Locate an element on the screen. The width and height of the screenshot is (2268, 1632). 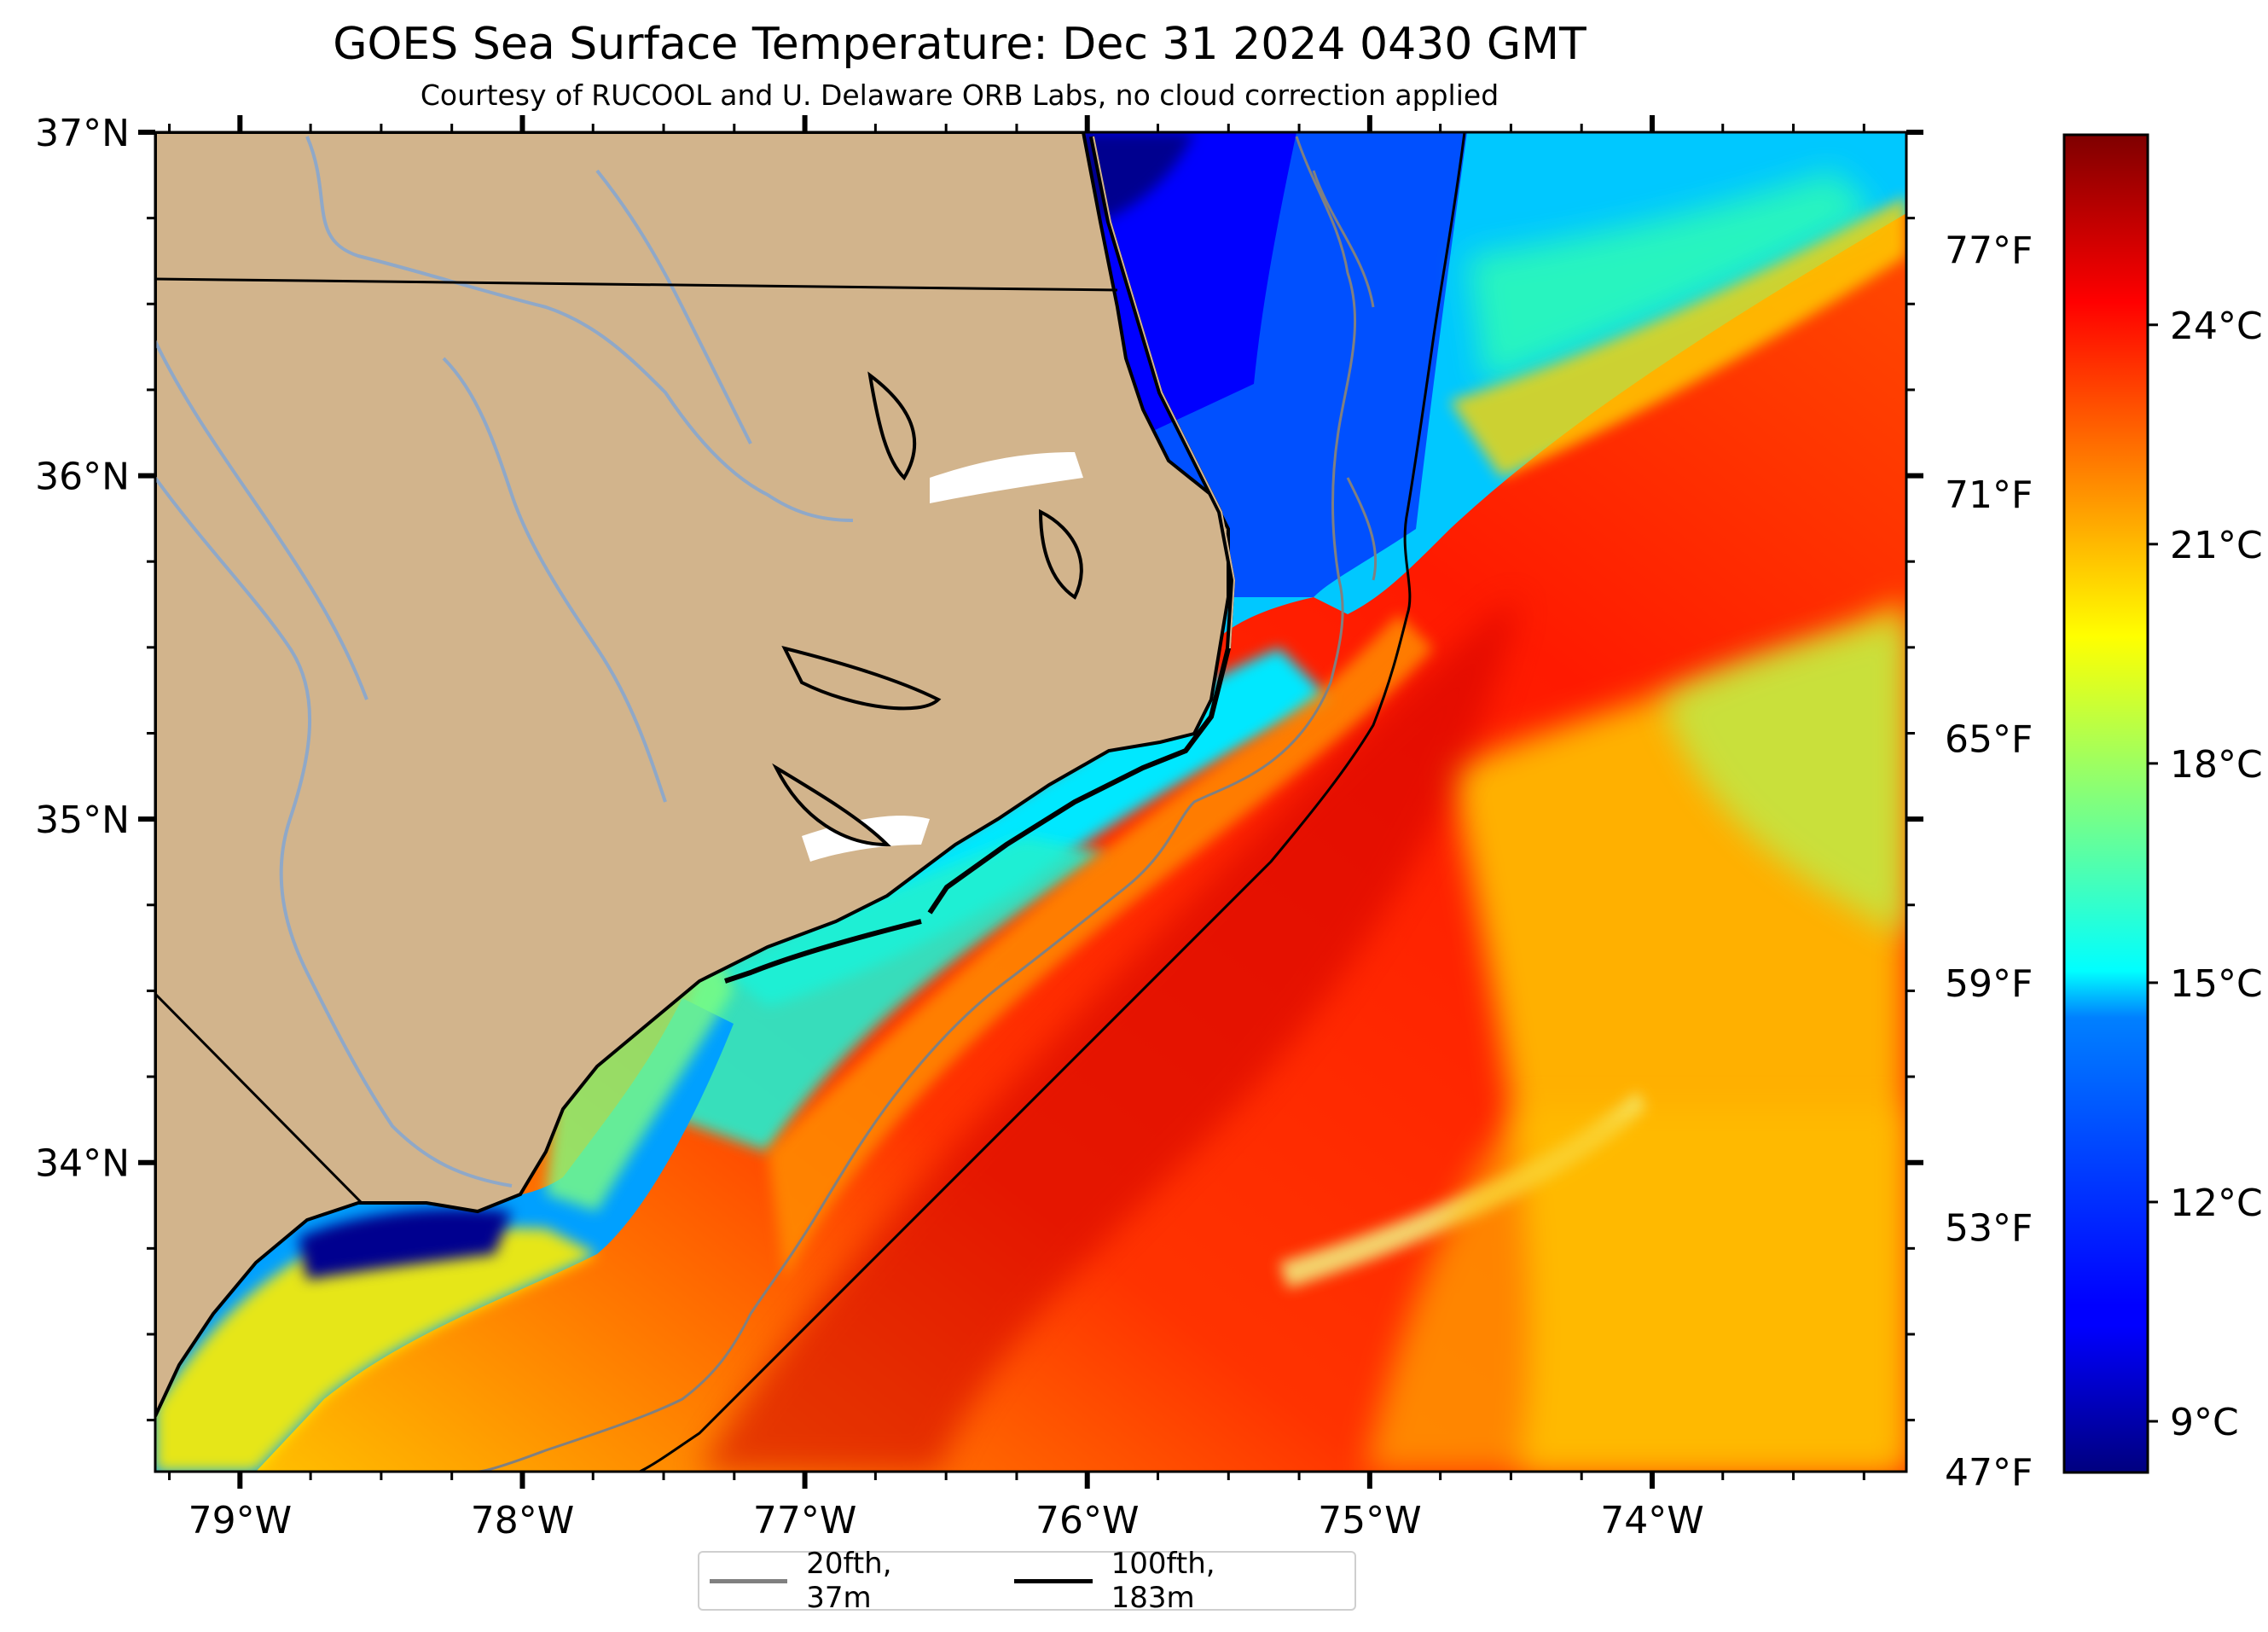
legend-label-100fth: 100fth, 183m is located at coordinates (1163, 1581).